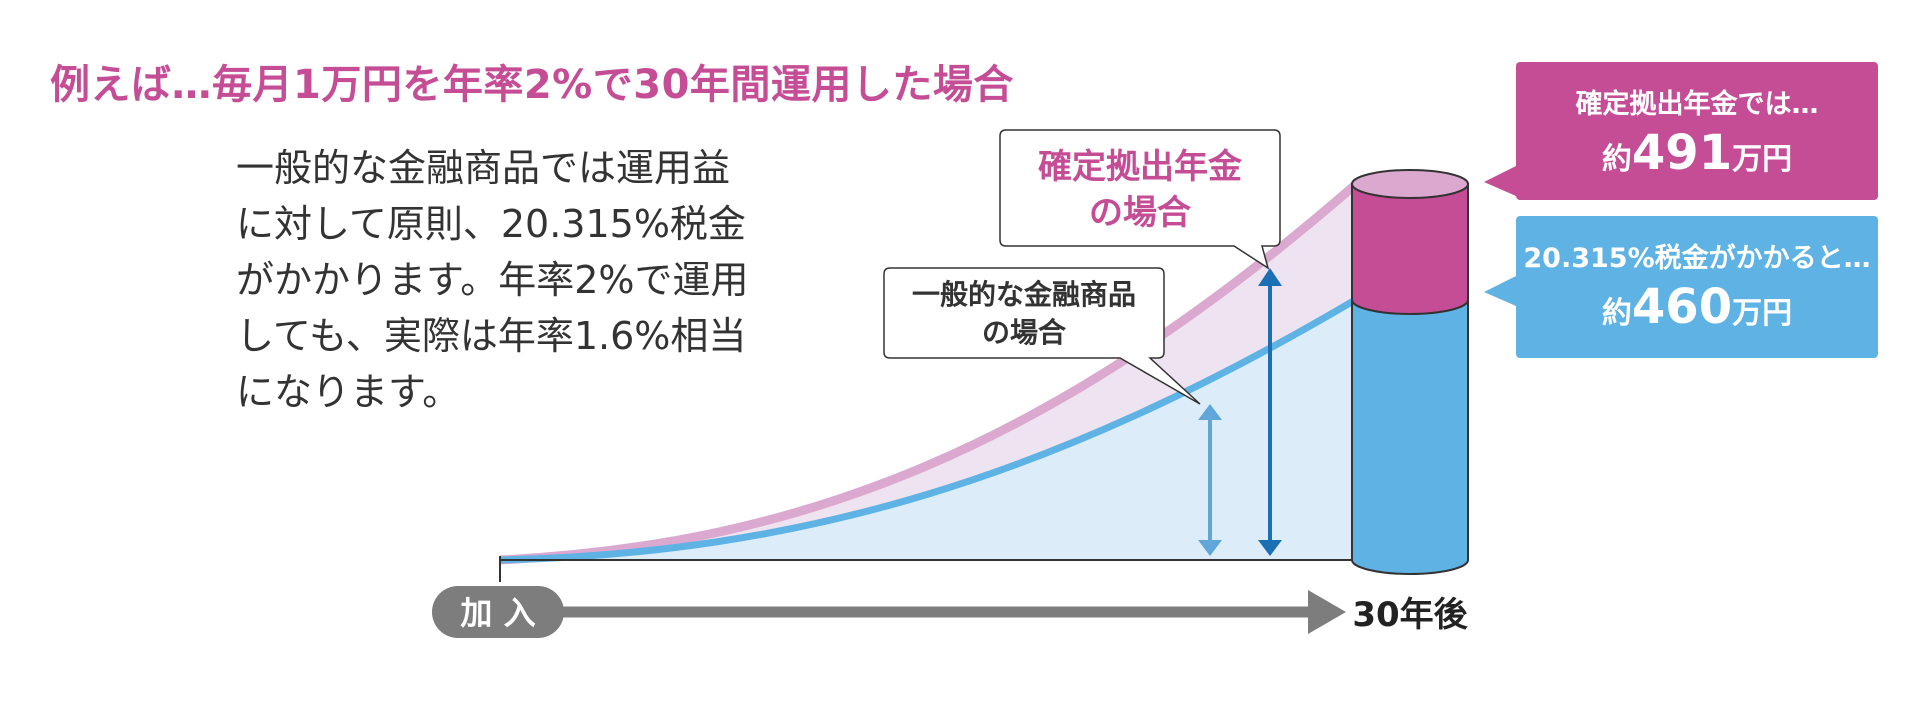 The height and width of the screenshot is (704, 1920). What do you see at coordinates (491, 336) in the screenshot?
I see `description-line: しても、実際は年率1.6%相当` at bounding box center [491, 336].